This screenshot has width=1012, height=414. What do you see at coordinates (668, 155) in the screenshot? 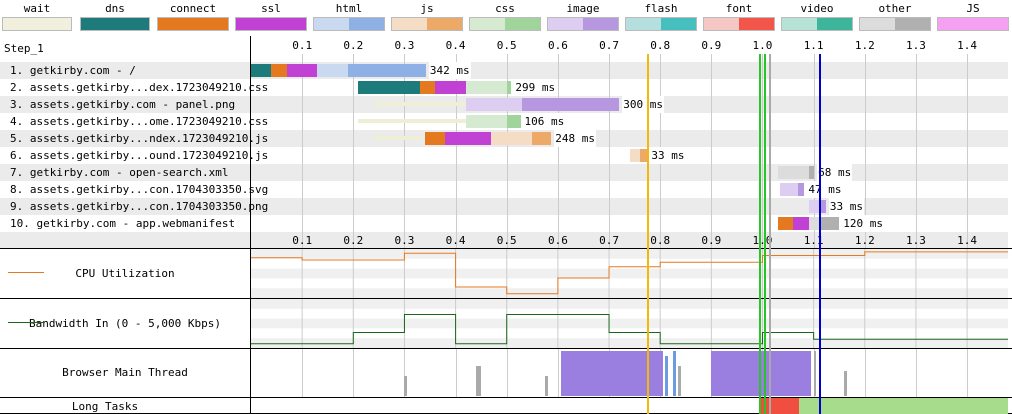
I see `request-time: 33 ms` at bounding box center [668, 155].